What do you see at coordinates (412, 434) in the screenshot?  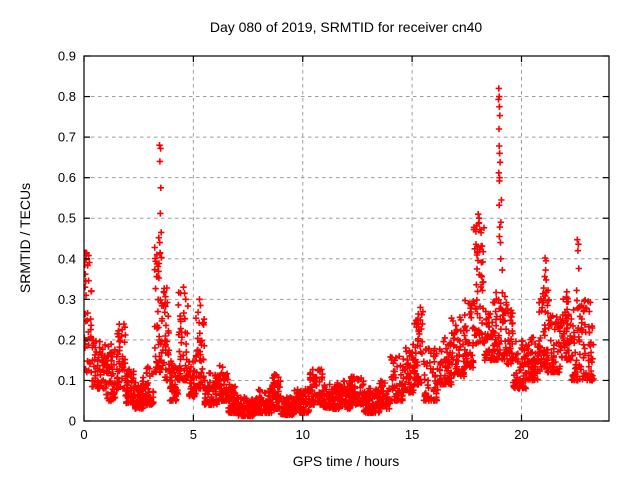 I see `x-tick-label: 15` at bounding box center [412, 434].